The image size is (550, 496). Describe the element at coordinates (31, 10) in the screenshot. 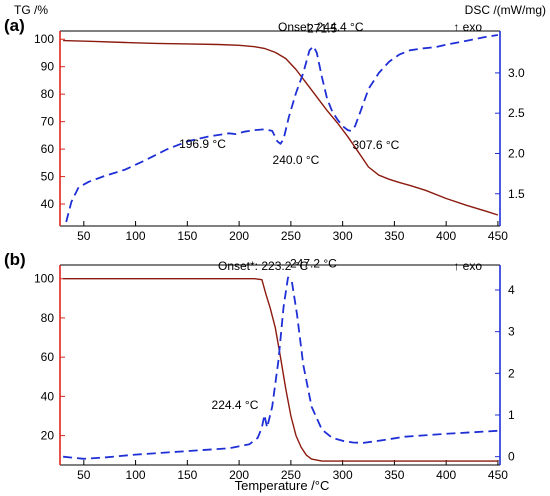

I see `left-axis-title: TG /%` at that location.